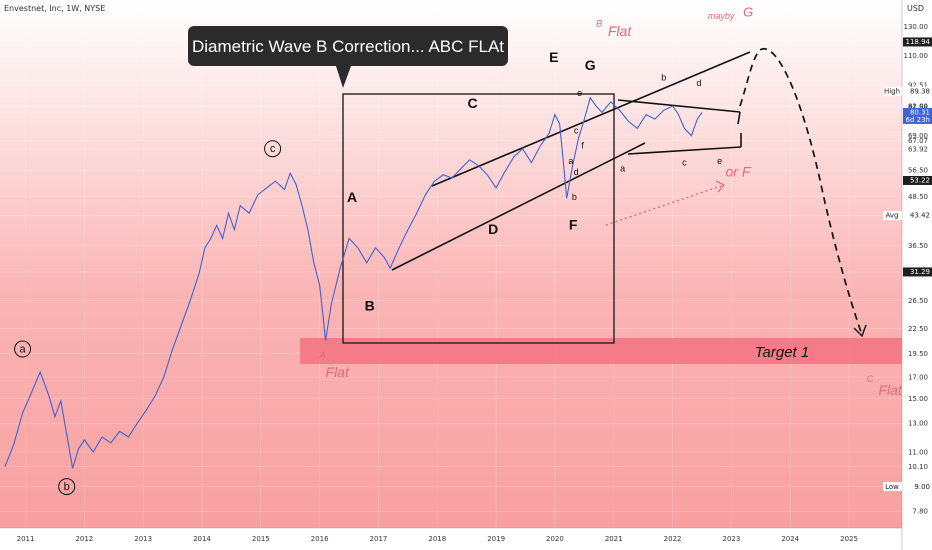 This screenshot has width=932, height=550. What do you see at coordinates (916, 27) in the screenshot?
I see `ytick-130.00: 130.00` at bounding box center [916, 27].